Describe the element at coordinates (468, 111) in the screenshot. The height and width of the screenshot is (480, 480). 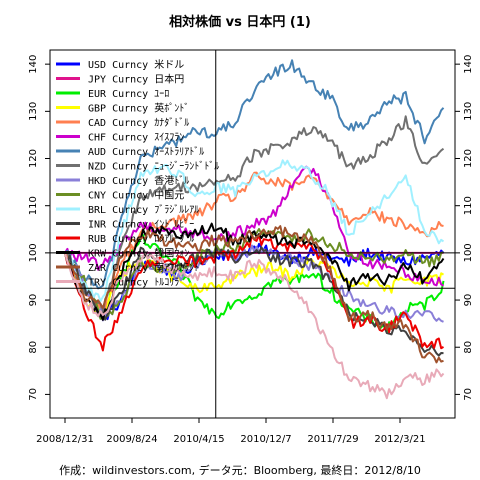
I see `y-tick-label-right: 130` at that location.